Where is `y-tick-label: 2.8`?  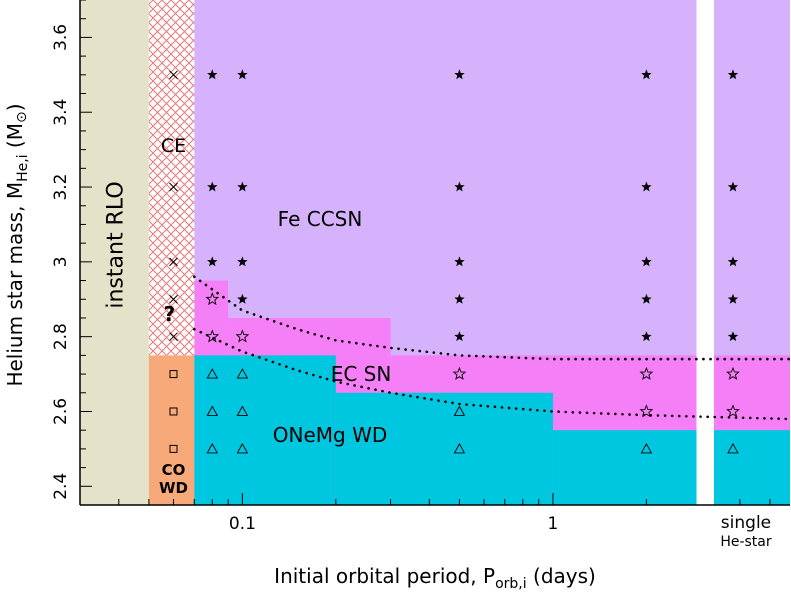
y-tick-label: 2.8 is located at coordinates (61, 336).